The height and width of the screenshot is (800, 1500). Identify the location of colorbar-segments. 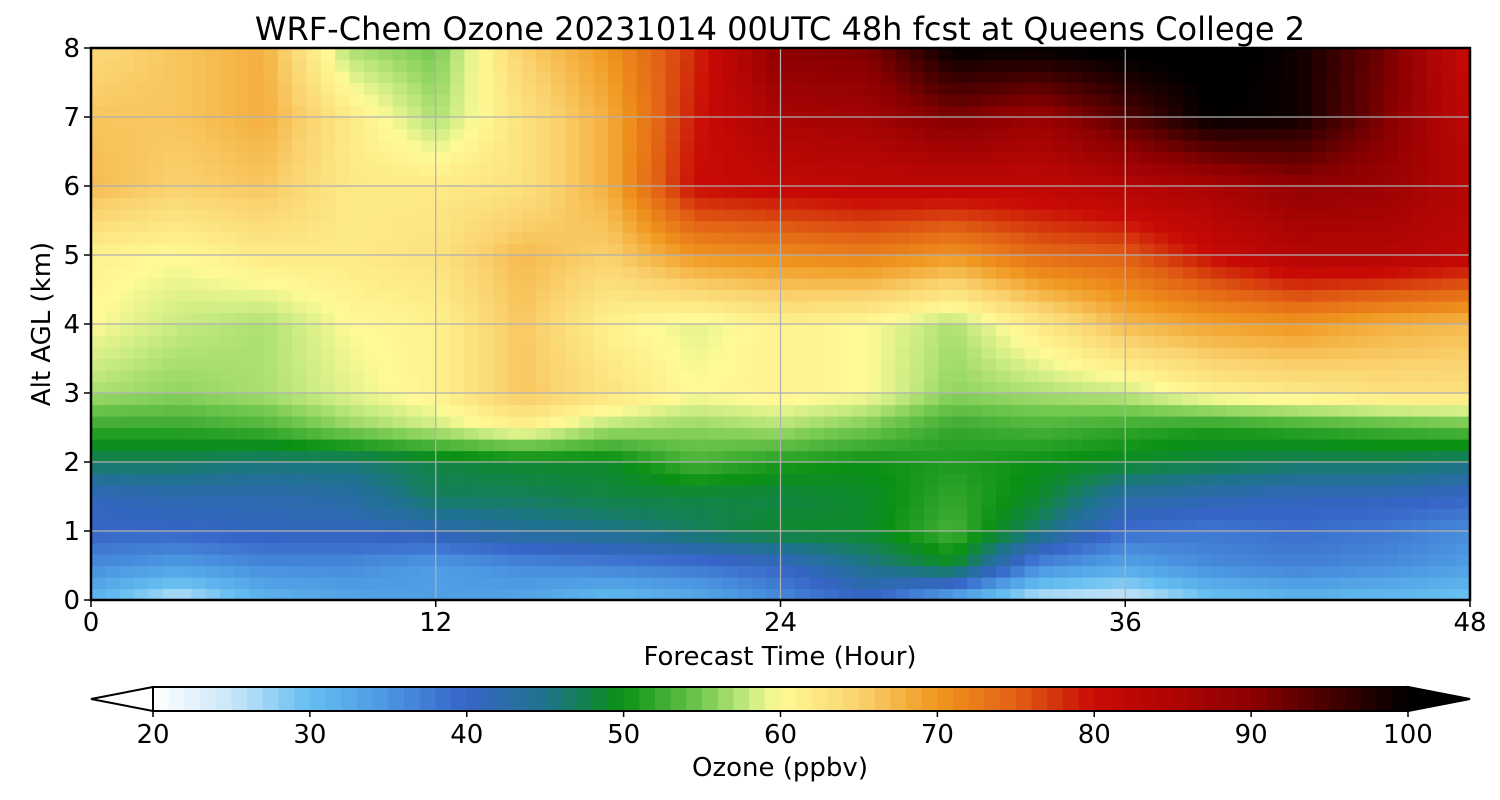
(781, 699).